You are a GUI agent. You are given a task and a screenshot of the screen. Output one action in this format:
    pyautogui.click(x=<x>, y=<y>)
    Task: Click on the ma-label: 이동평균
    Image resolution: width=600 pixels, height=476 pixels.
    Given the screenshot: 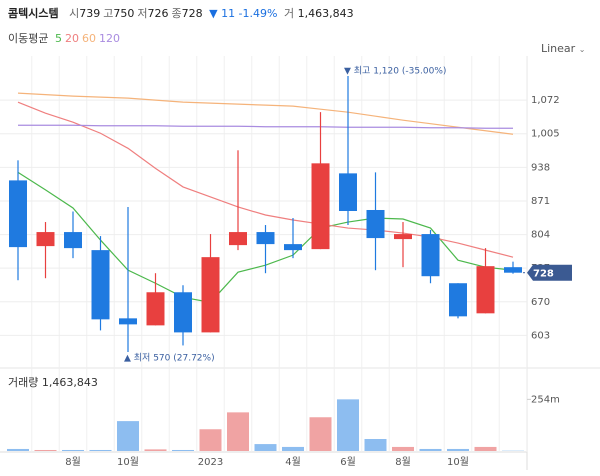 What is the action you would take?
    pyautogui.click(x=28, y=38)
    